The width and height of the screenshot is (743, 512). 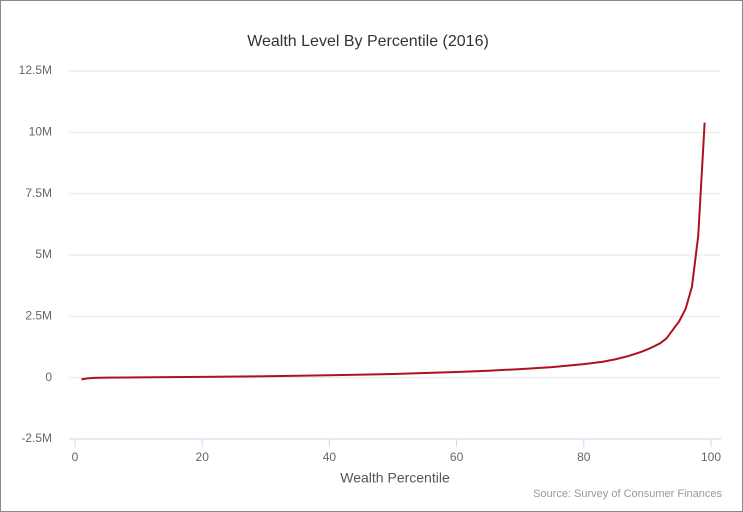 I want to click on y-tick-label: 5M, so click(x=43, y=254).